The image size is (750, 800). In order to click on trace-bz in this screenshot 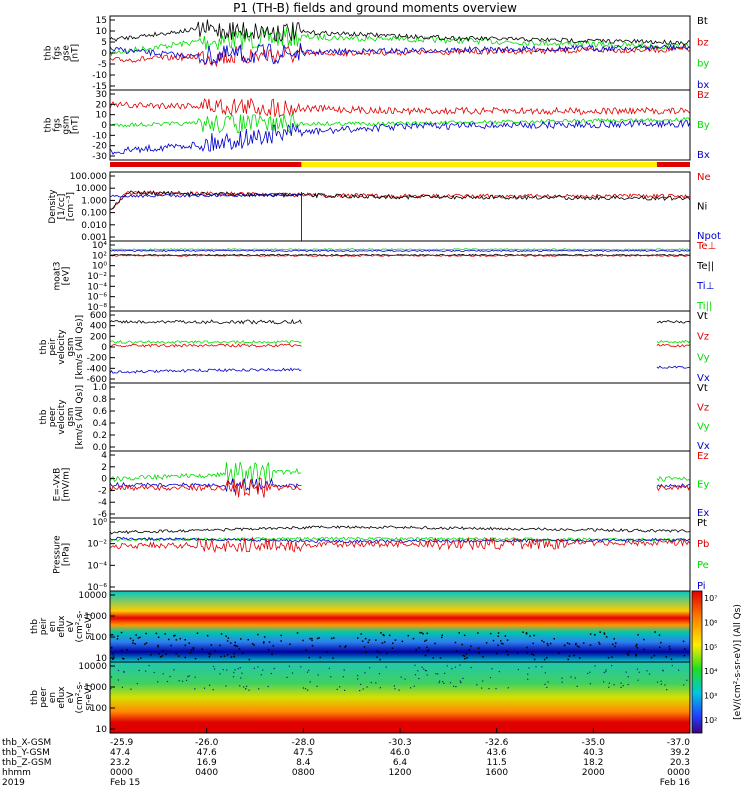, I will do `click(400, 56)`.